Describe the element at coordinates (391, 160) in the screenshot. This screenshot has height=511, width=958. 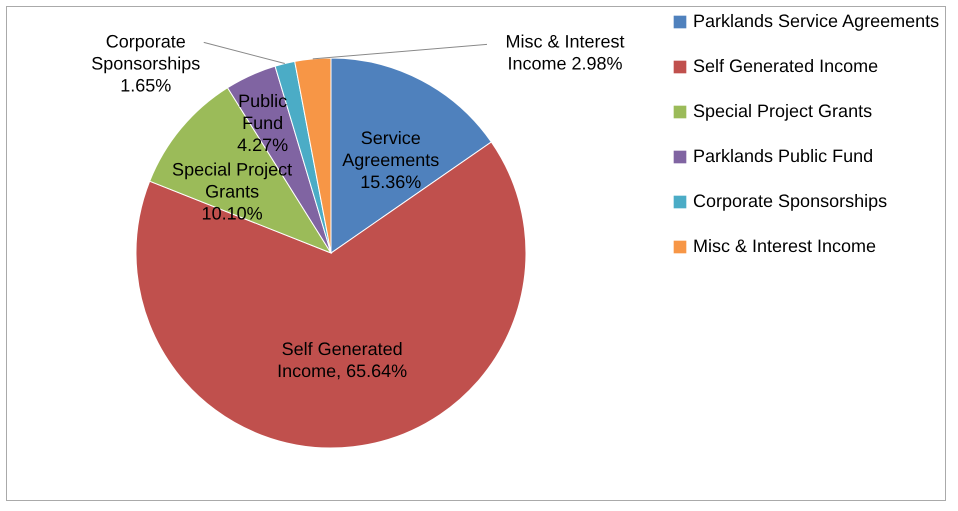
I see `data-label: Service Agreements 15.36%` at that location.